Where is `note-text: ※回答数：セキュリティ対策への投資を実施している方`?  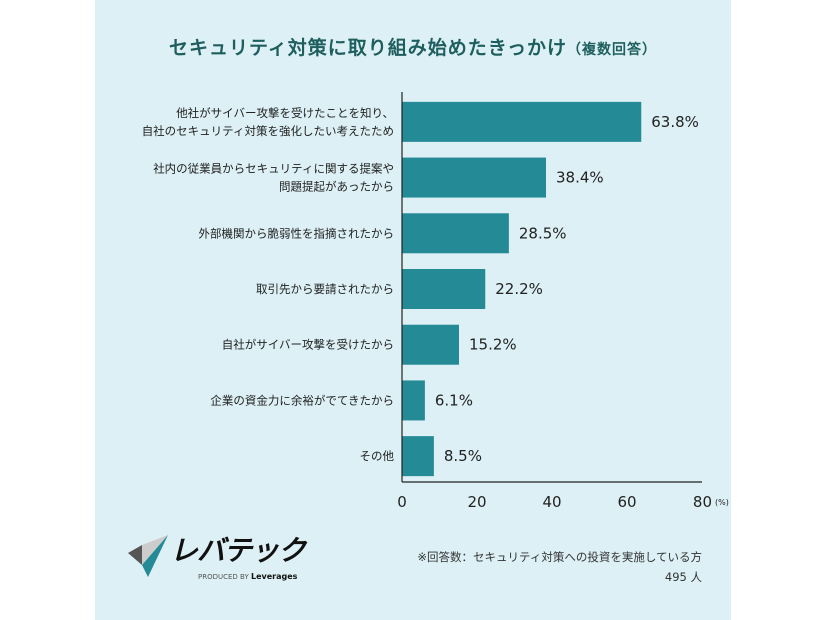 note-text: ※回答数：セキュリティ対策への投資を実施している方 is located at coordinates (559, 557).